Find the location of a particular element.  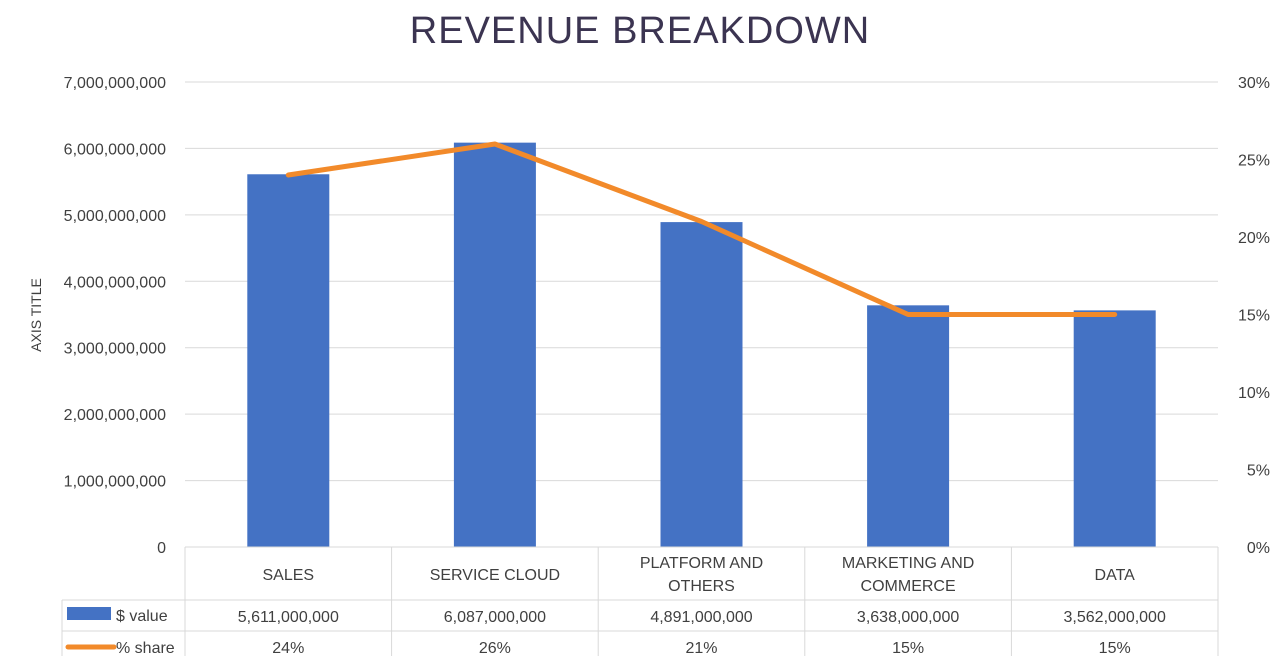

y2-tick-label: 5% is located at coordinates (1258, 471).